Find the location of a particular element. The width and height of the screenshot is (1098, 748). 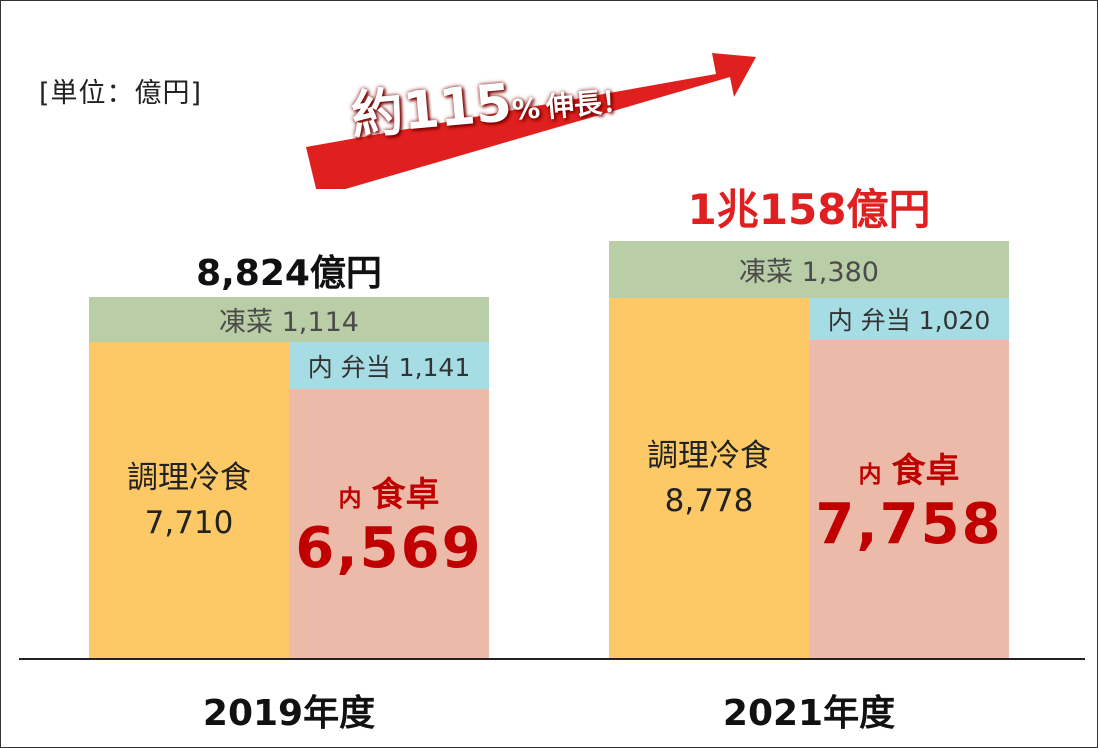

cooked-segment: 調理冷食 7,710 is located at coordinates (189, 500).